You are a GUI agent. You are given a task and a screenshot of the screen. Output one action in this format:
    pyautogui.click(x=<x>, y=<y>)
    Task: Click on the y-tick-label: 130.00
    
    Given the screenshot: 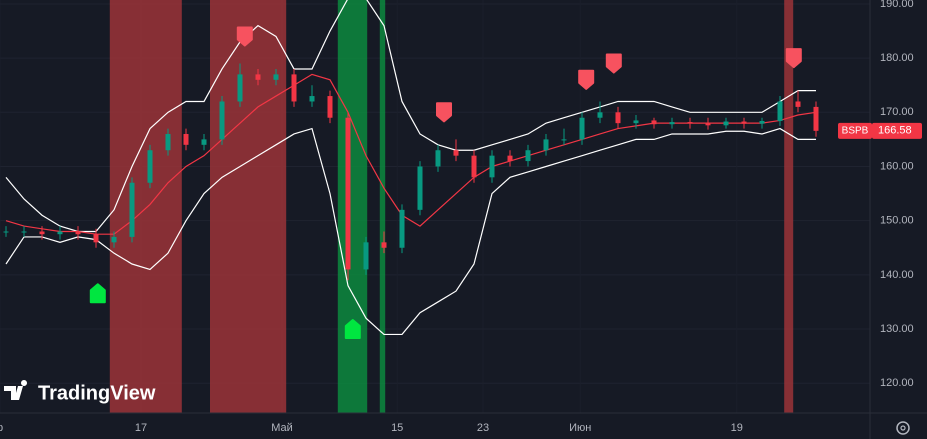 What is the action you would take?
    pyautogui.click(x=897, y=329)
    